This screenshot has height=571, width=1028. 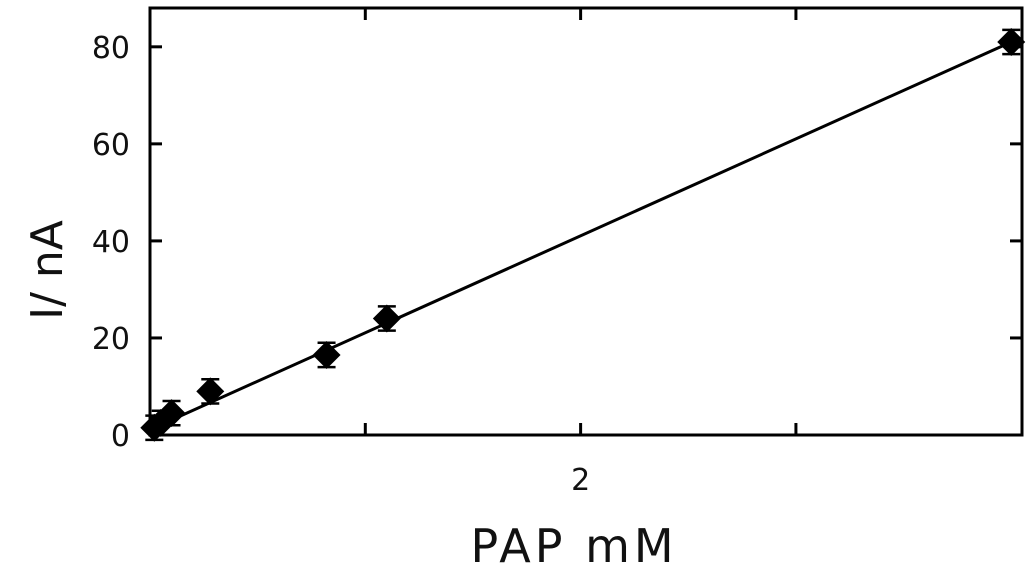 I want to click on y-tick-label: 40, so click(x=111, y=242).